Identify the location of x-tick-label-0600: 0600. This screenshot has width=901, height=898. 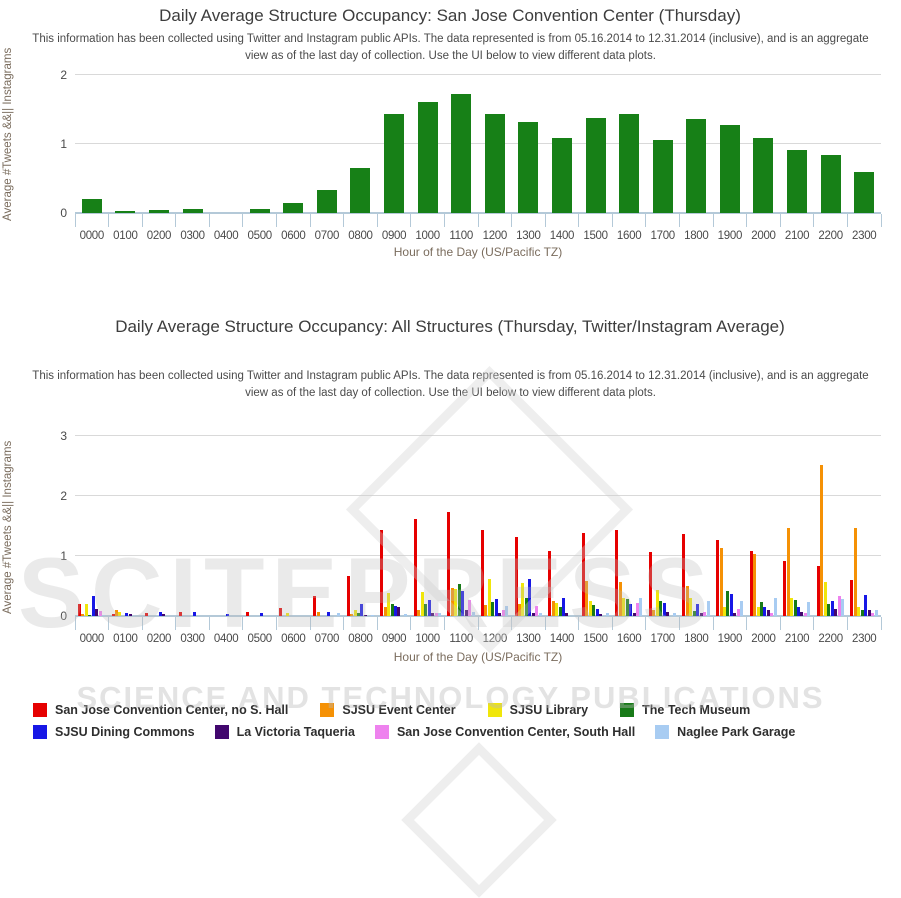
(293, 236).